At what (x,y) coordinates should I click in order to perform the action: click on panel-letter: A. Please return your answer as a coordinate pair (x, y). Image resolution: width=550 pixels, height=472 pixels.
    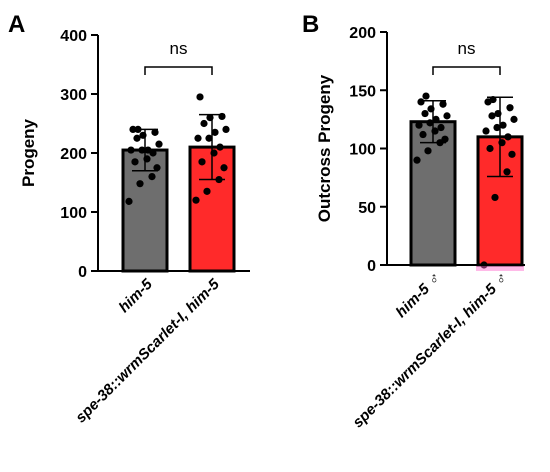
    Looking at the image, I should click on (16, 24).